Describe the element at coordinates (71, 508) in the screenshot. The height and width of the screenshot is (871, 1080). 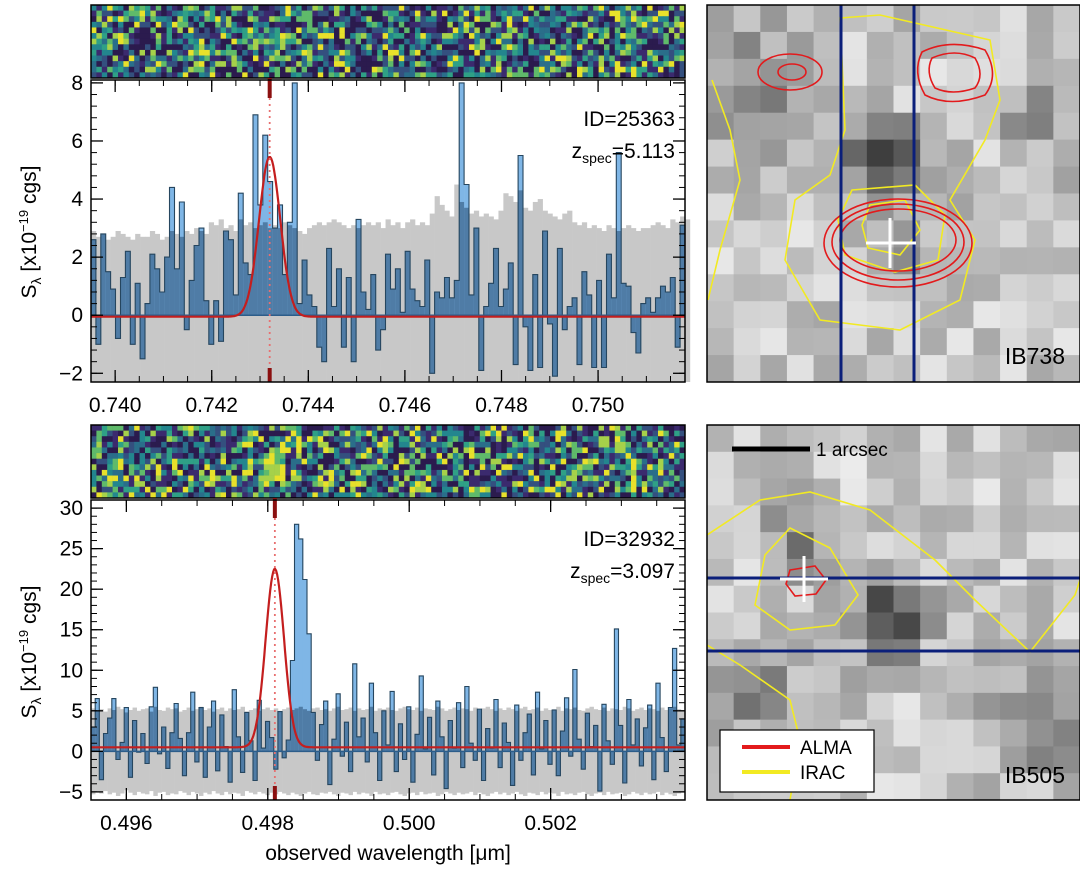
I see `y-tick-label: 30` at that location.